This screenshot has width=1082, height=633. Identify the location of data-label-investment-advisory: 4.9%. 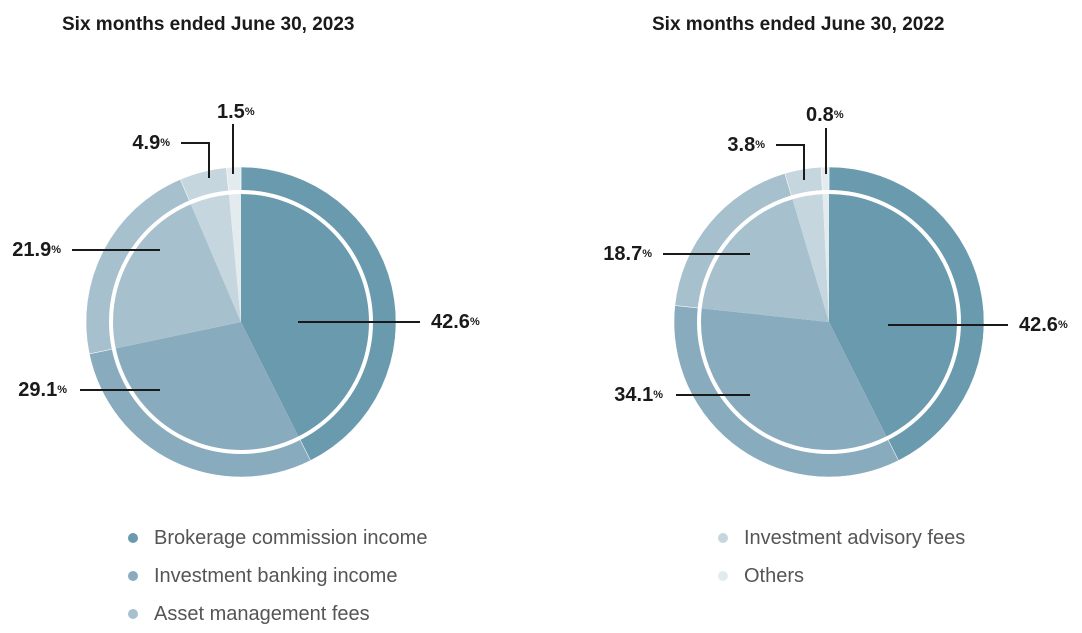
(151, 143).